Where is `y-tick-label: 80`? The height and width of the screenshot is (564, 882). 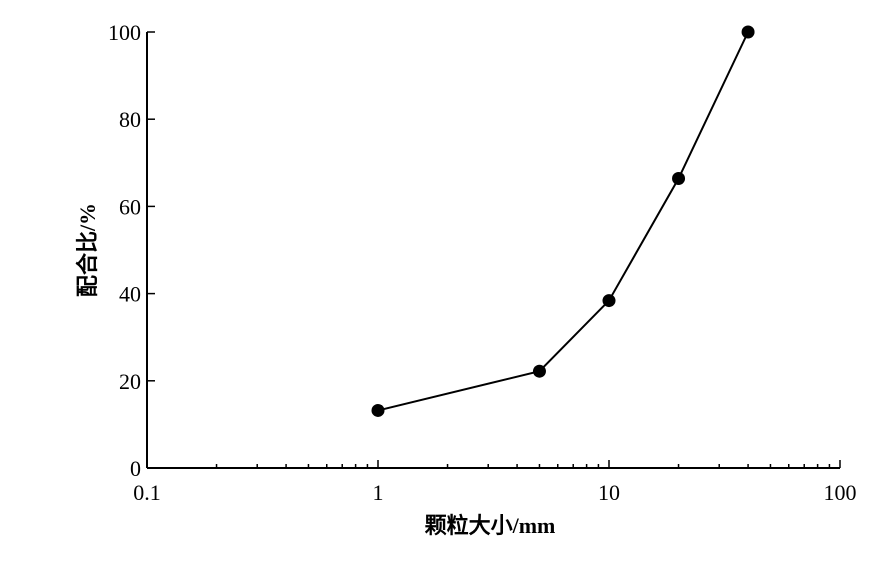 y-tick-label: 80 is located at coordinates (130, 119).